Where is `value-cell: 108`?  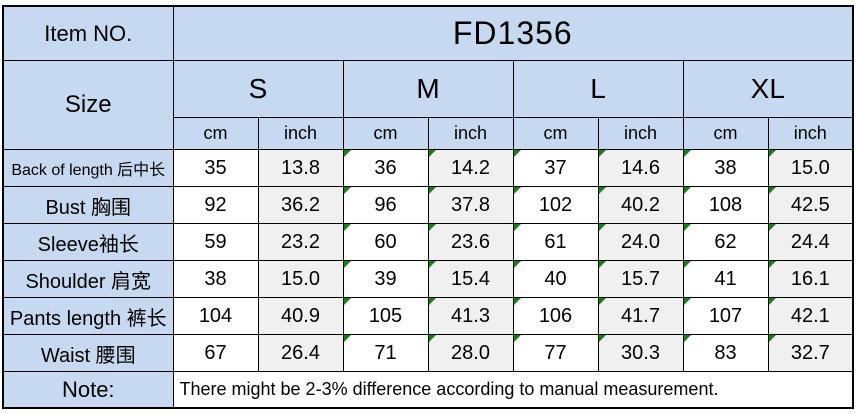 value-cell: 108 is located at coordinates (725, 205).